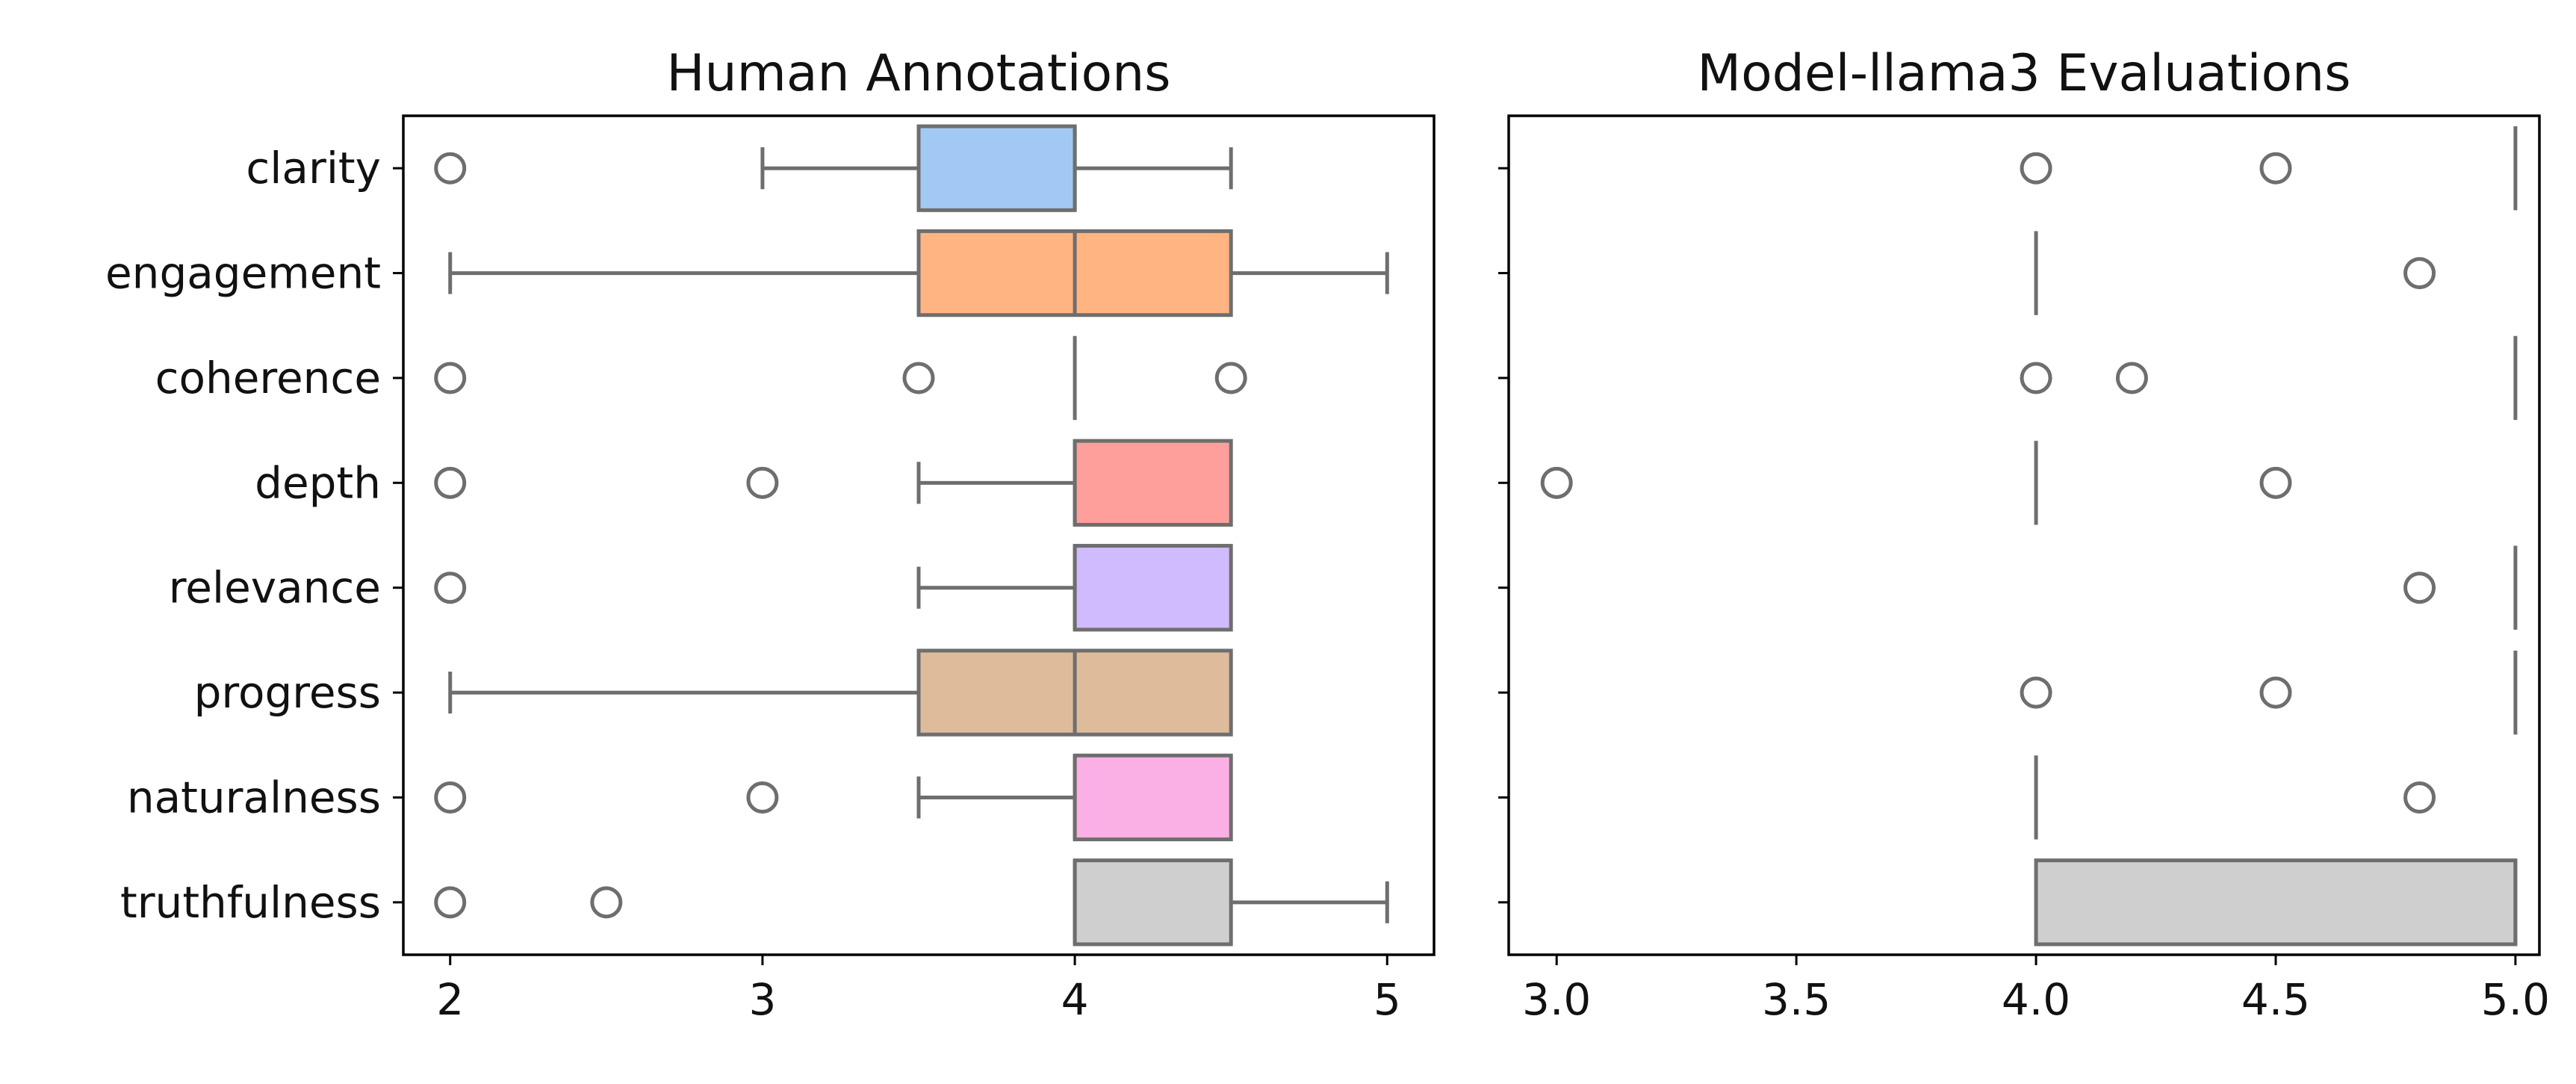  I want to click on x-tick-label: 2, so click(450, 999).